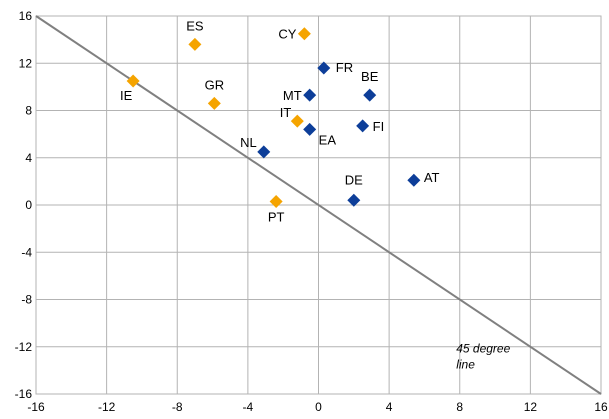 This screenshot has height=419, width=609. What do you see at coordinates (26, 300) in the screenshot?
I see `y-tick-label: -8` at bounding box center [26, 300].